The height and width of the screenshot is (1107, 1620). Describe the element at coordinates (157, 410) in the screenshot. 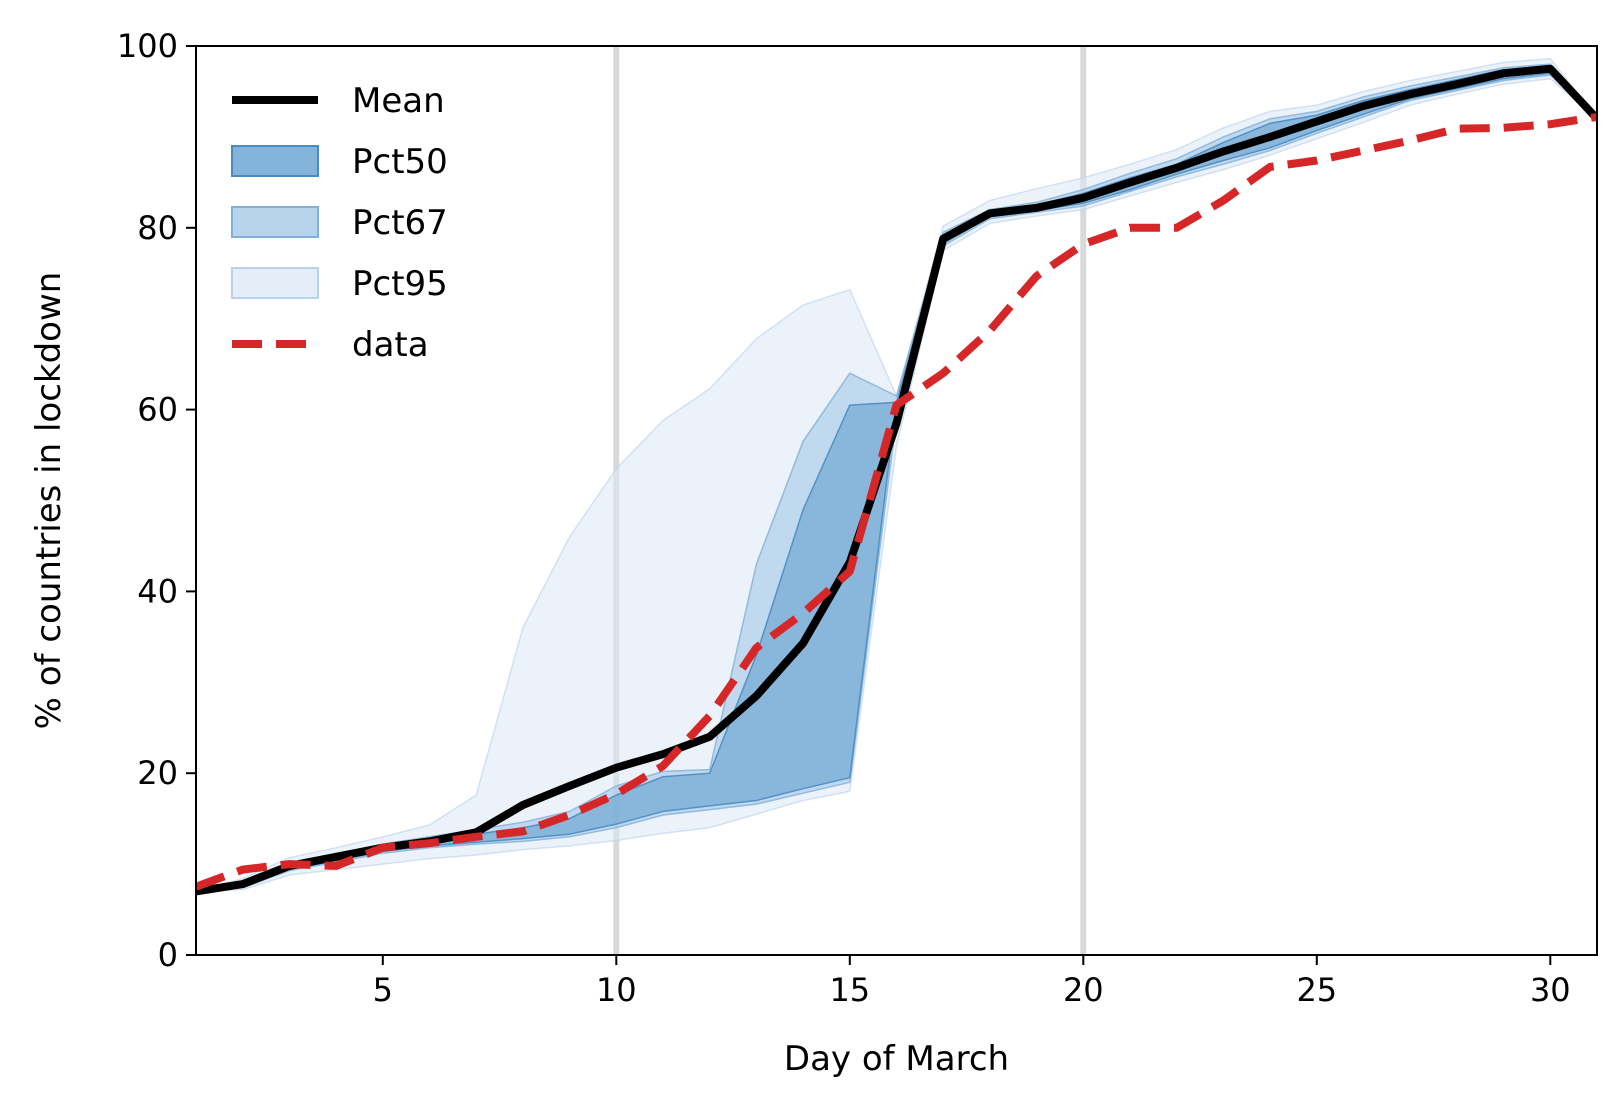

I see `y-tick-label: 60` at that location.